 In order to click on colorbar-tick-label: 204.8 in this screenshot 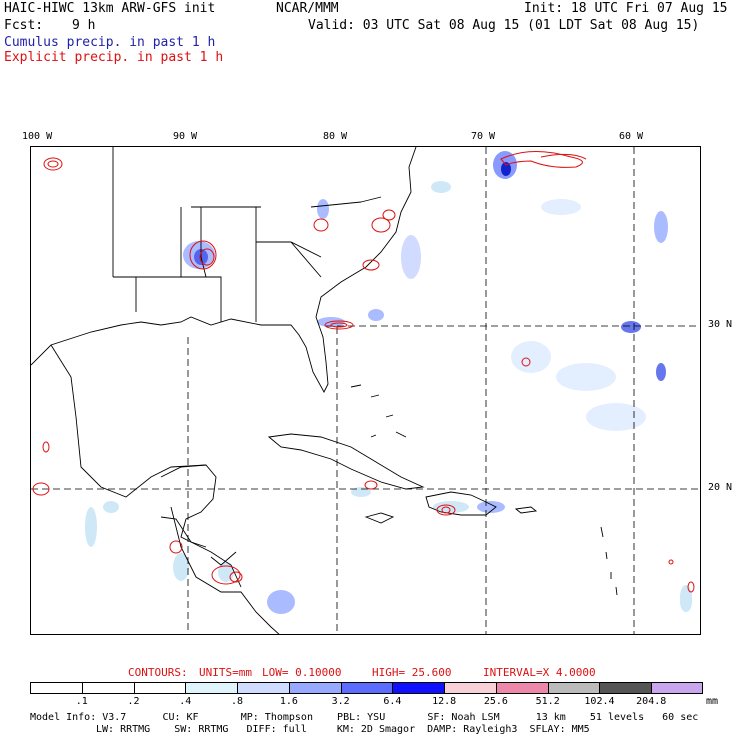, I will do `click(651, 701)`.